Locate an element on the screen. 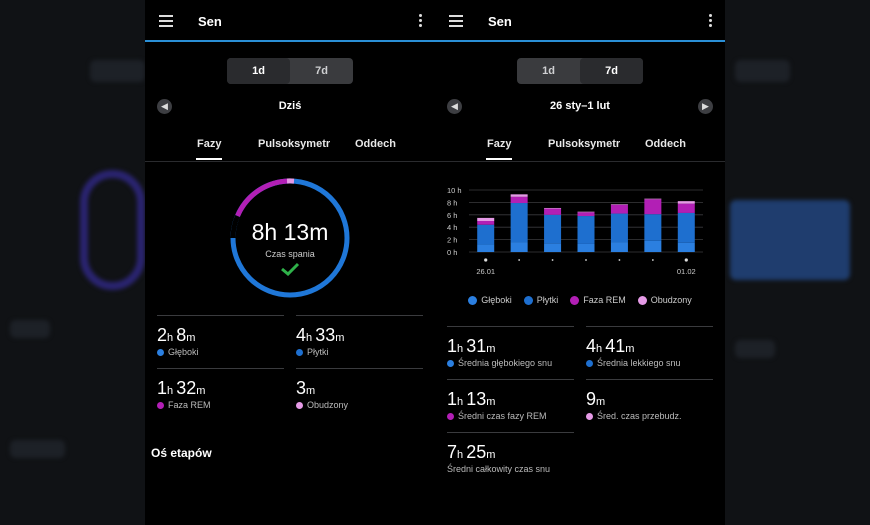 This screenshot has height=525, width=870. chart-legend: Głęboki Płytki Faza REM Obudzony is located at coordinates (580, 300).